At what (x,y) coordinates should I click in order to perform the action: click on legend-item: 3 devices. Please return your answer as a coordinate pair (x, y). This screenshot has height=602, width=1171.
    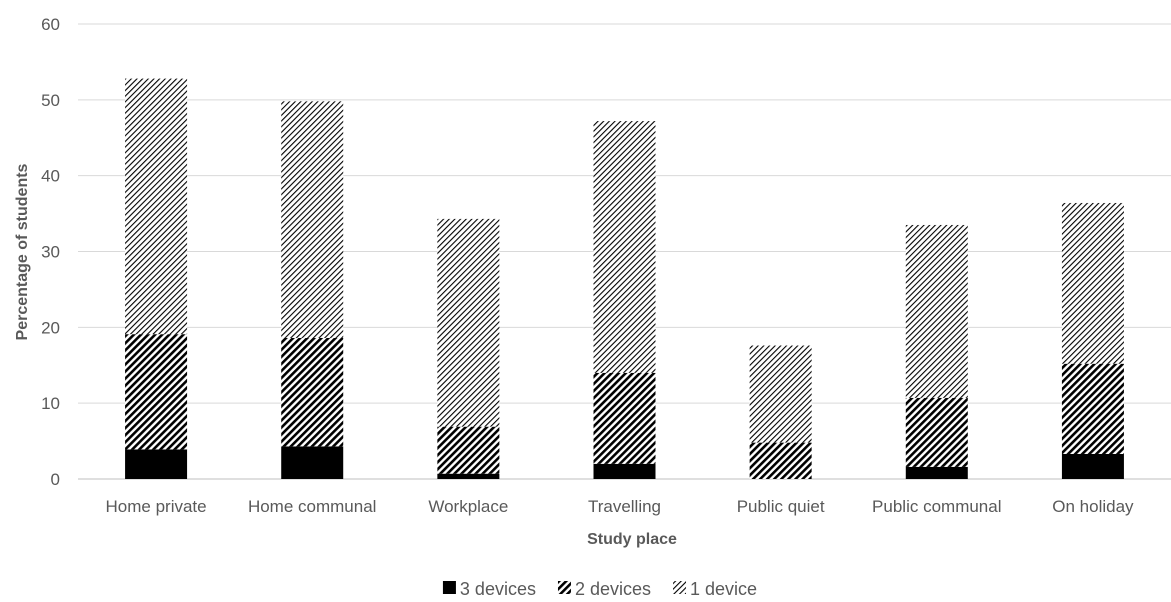
    Looking at the image, I should click on (489, 589).